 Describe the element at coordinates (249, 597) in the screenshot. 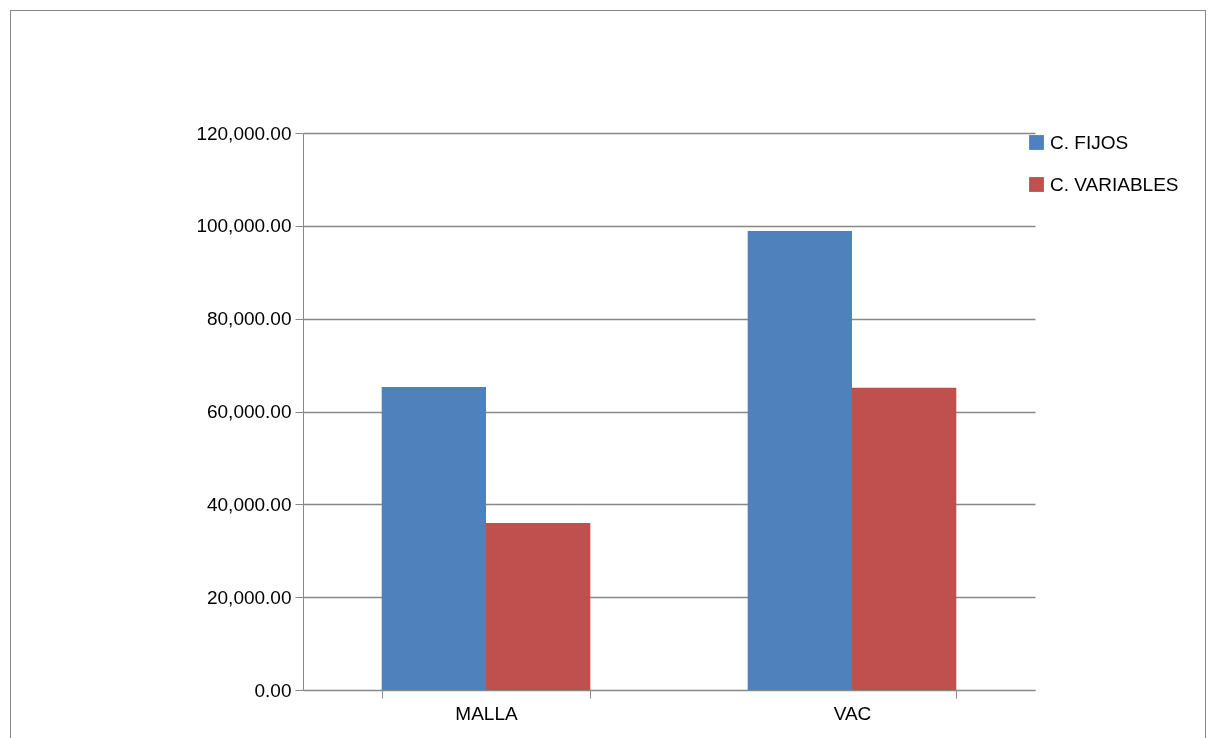

I see `y-tick-label: 20,000.00` at that location.